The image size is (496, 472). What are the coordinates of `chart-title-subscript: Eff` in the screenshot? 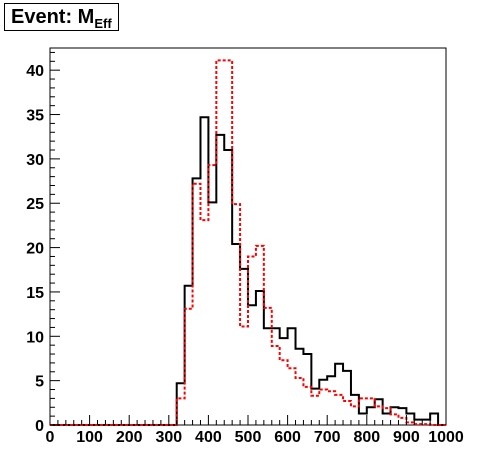 It's located at (103, 23).